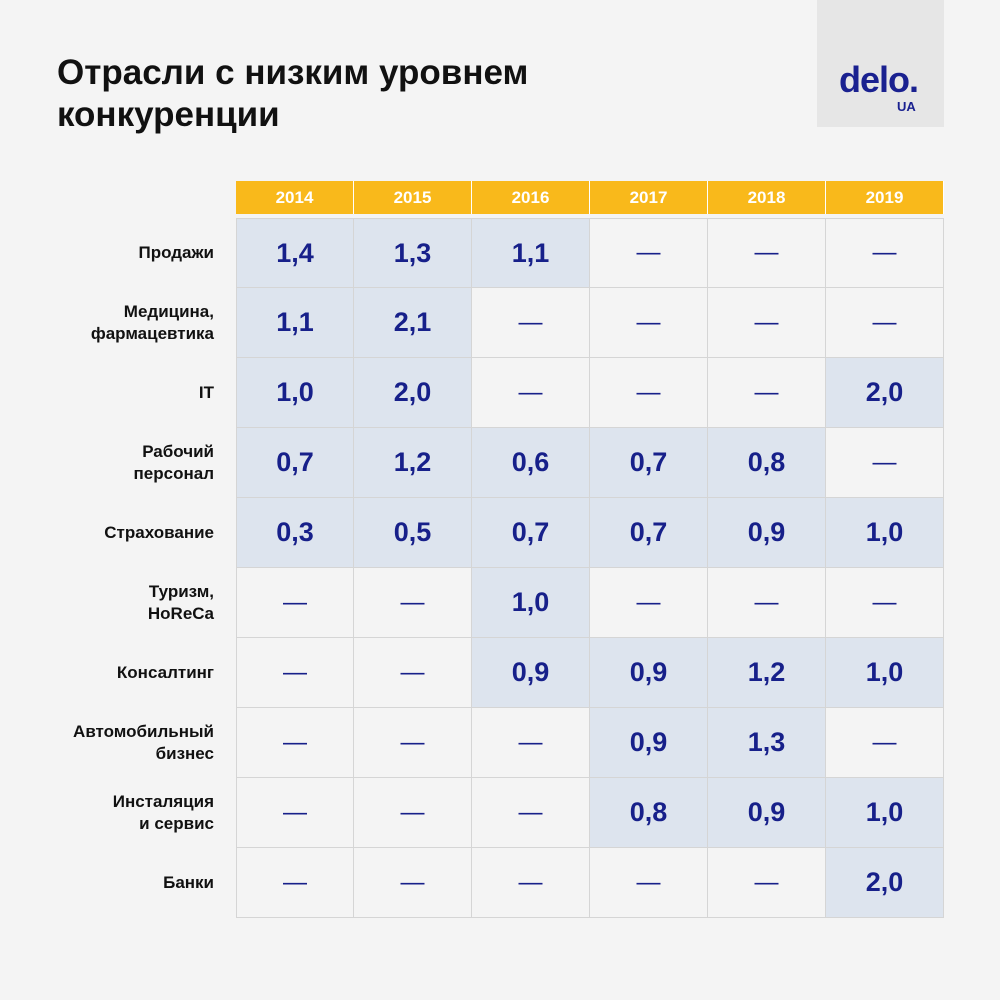  What do you see at coordinates (295, 253) in the screenshot?
I see `table-cell: 1,4` at bounding box center [295, 253].